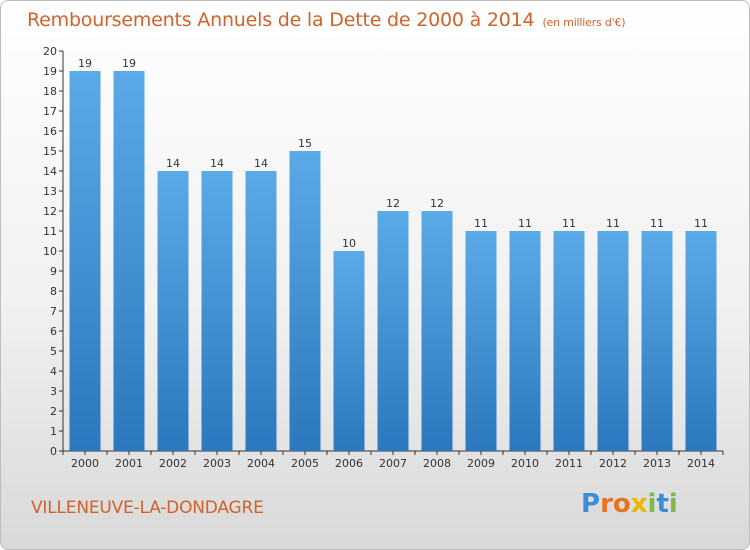  Describe the element at coordinates (53, 431) in the screenshot. I see `y-tick-label: 1` at that location.